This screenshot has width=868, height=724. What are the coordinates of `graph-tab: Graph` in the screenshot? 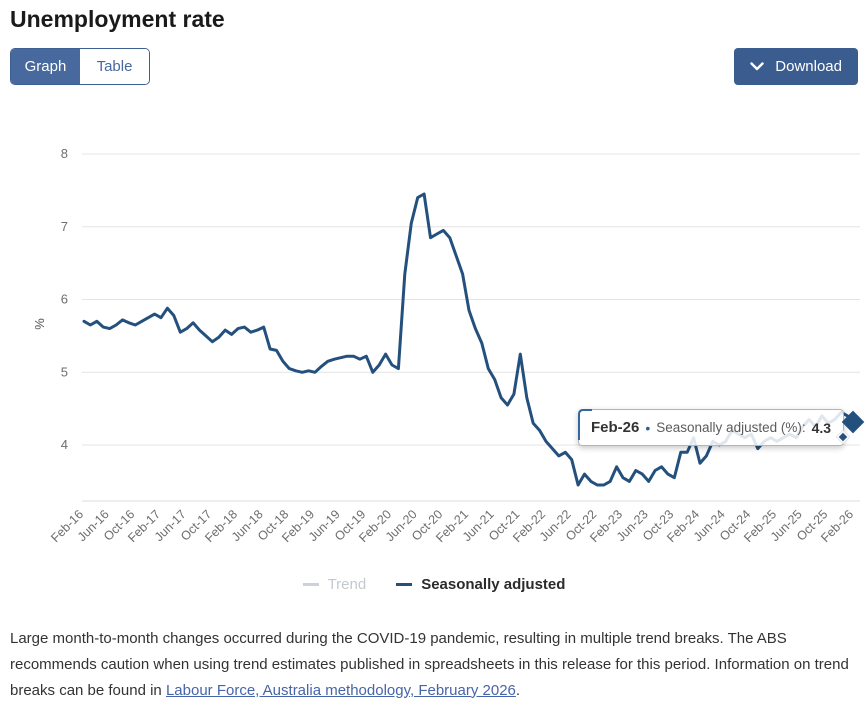 It's located at (45, 66).